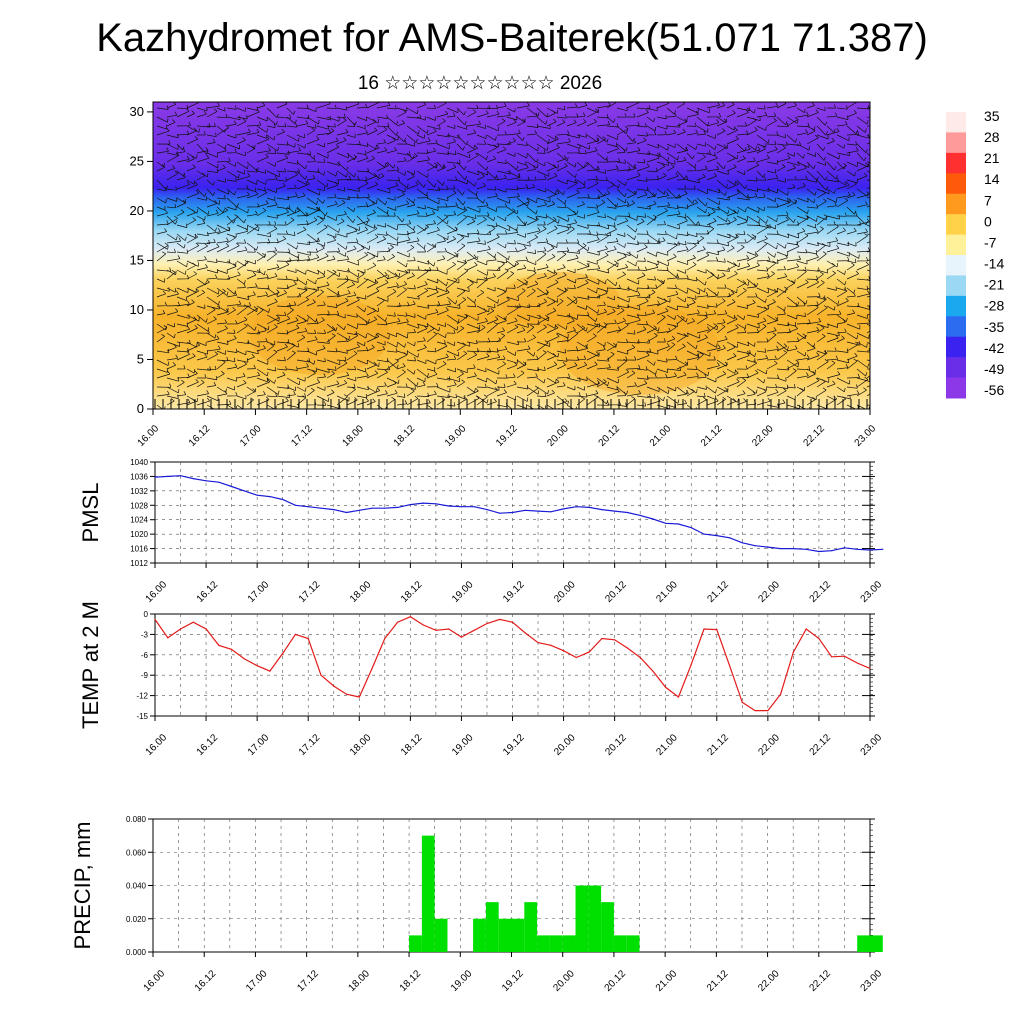  Describe the element at coordinates (872, 592) in the screenshot. I see `pmsl-xtick-label: 23.00` at that location.